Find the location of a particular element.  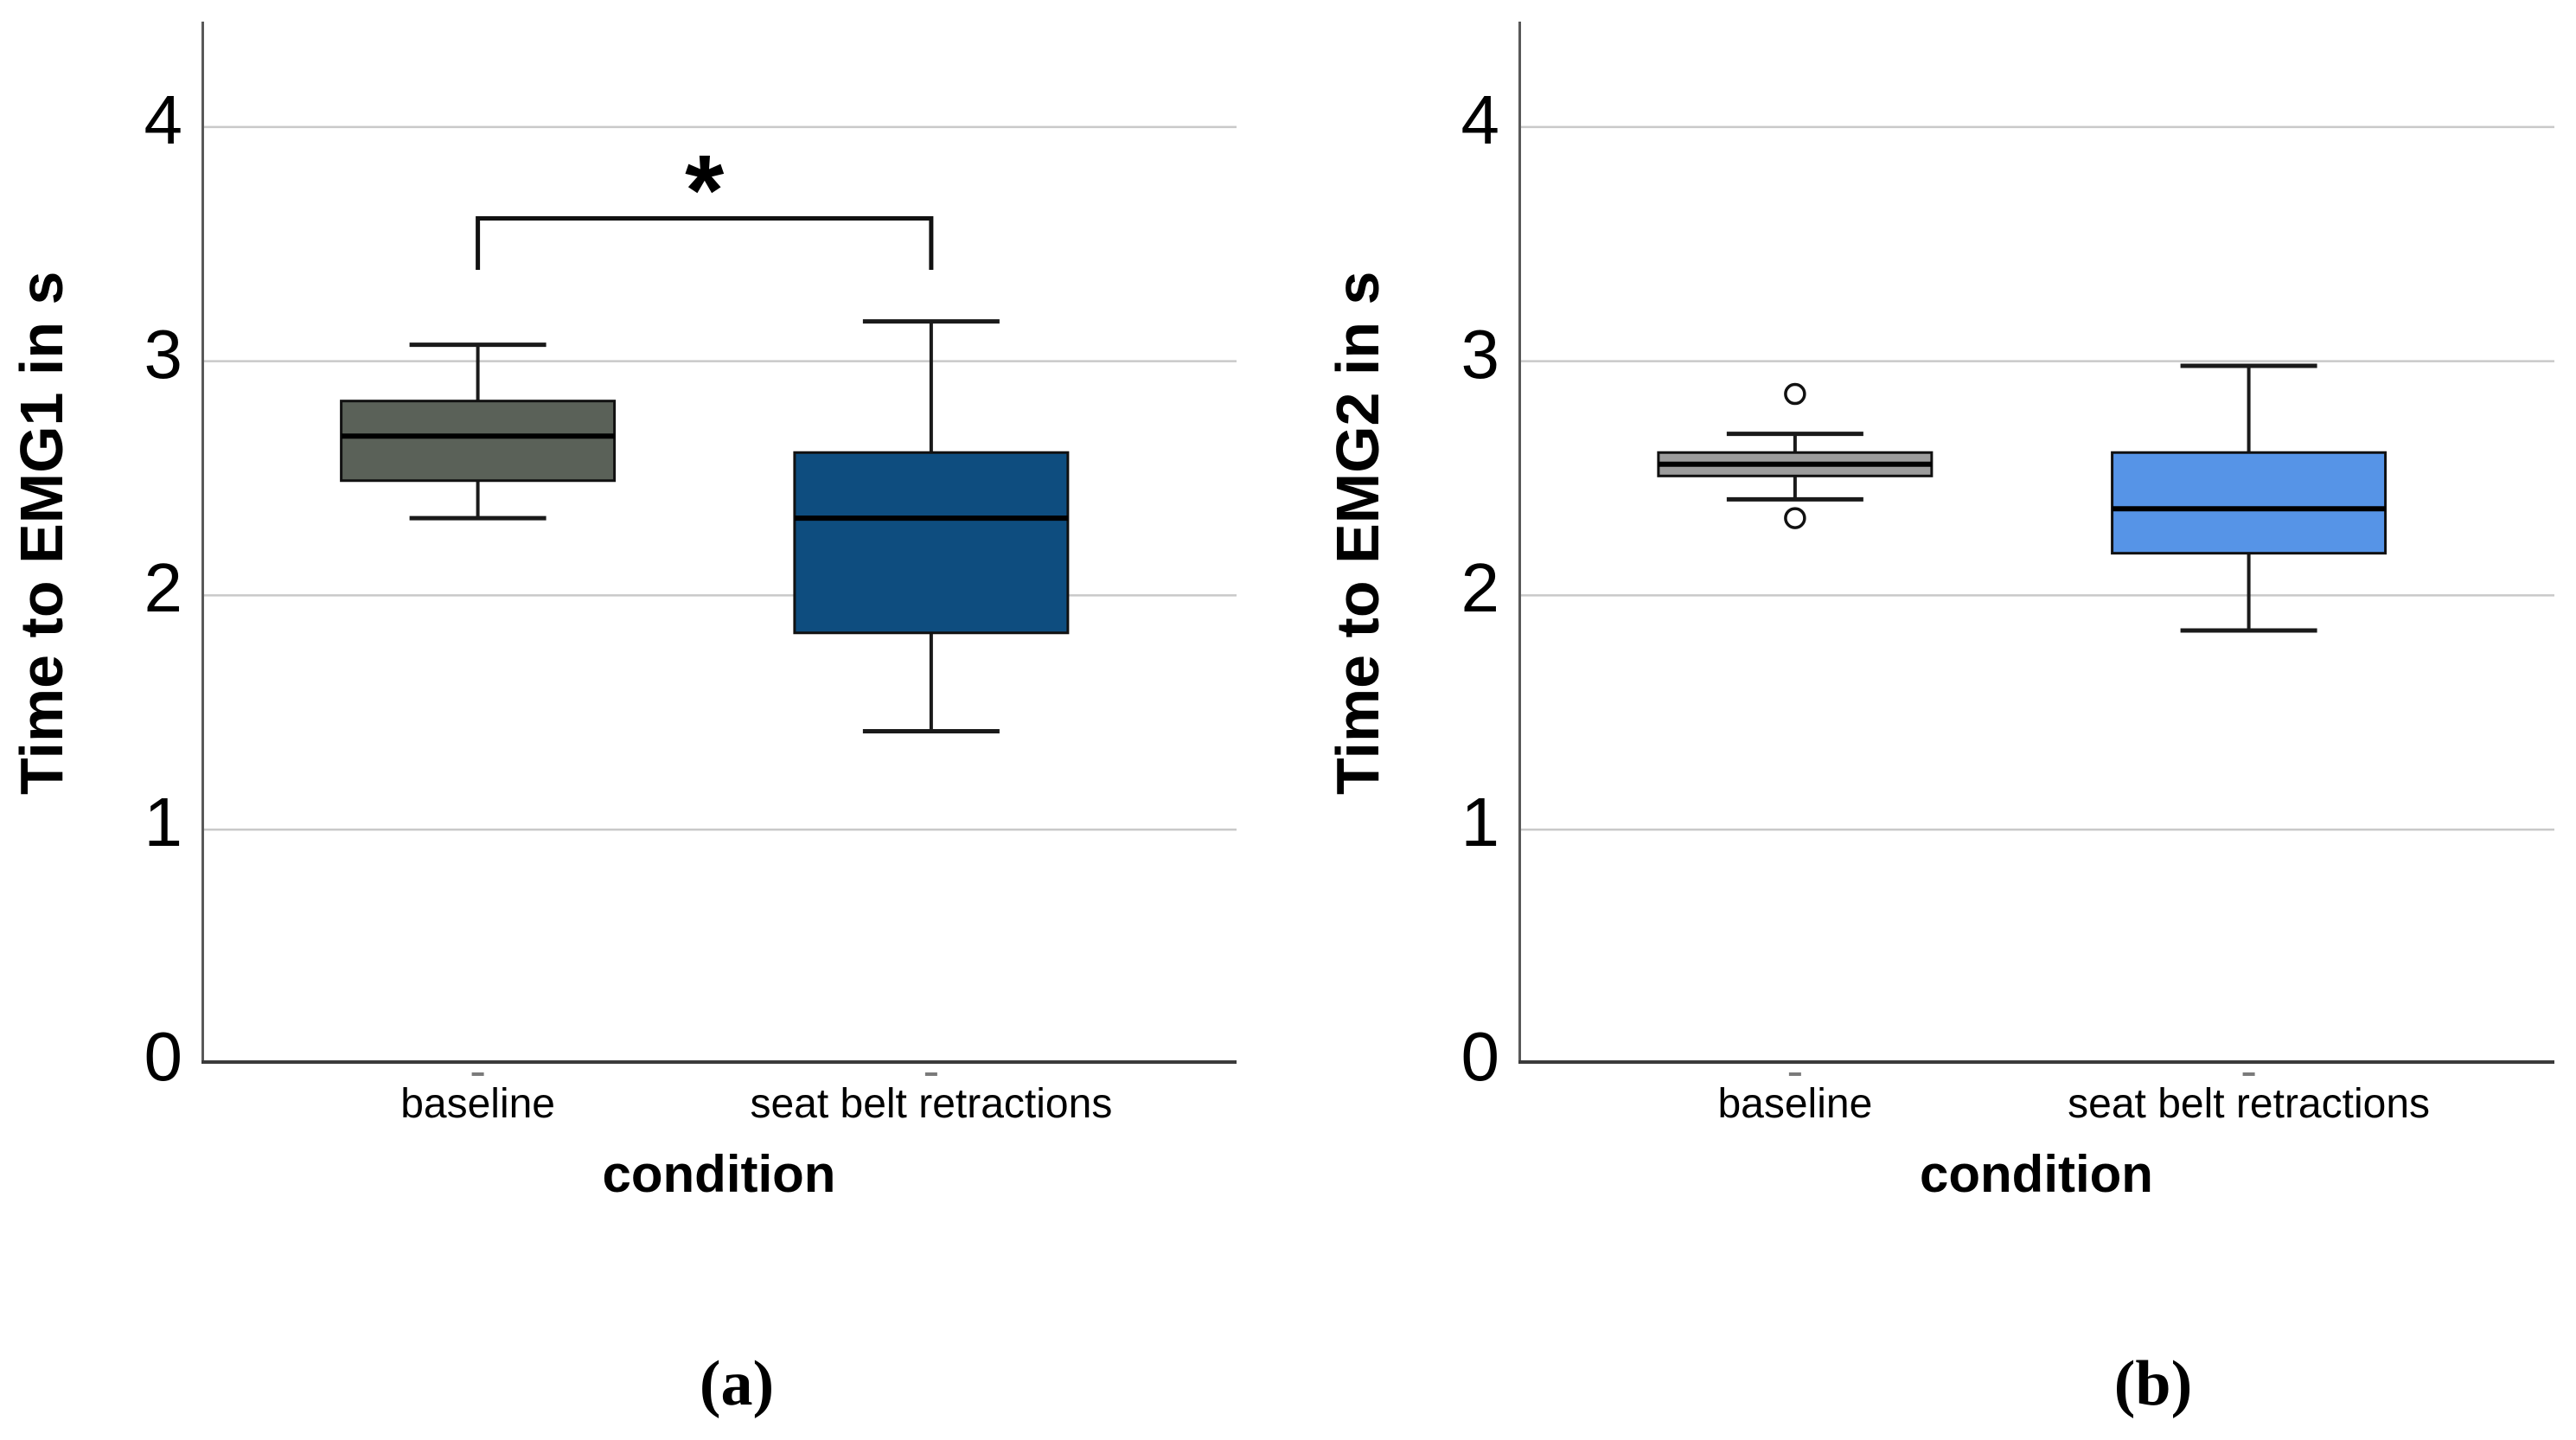

significance-bracket is located at coordinates (705, 243).